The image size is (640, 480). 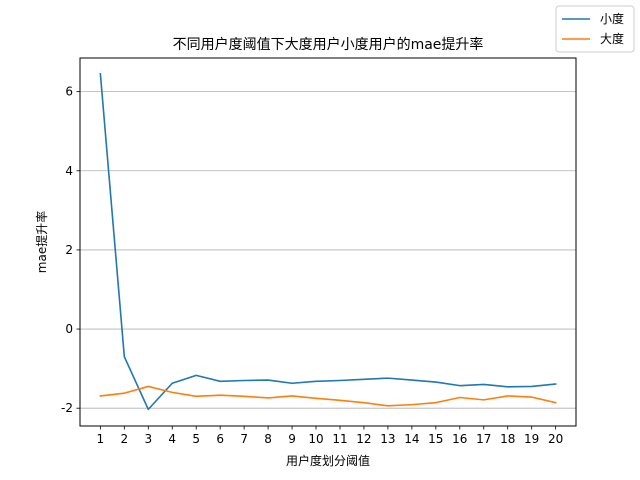 I want to click on x-tick-label: 3, so click(x=148, y=439).